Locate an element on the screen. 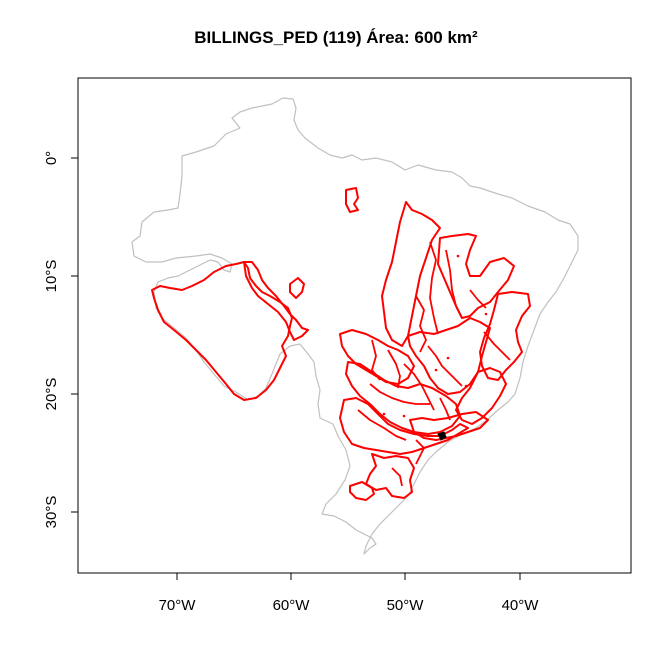  sub-basin-divides is located at coordinates (434, 364).